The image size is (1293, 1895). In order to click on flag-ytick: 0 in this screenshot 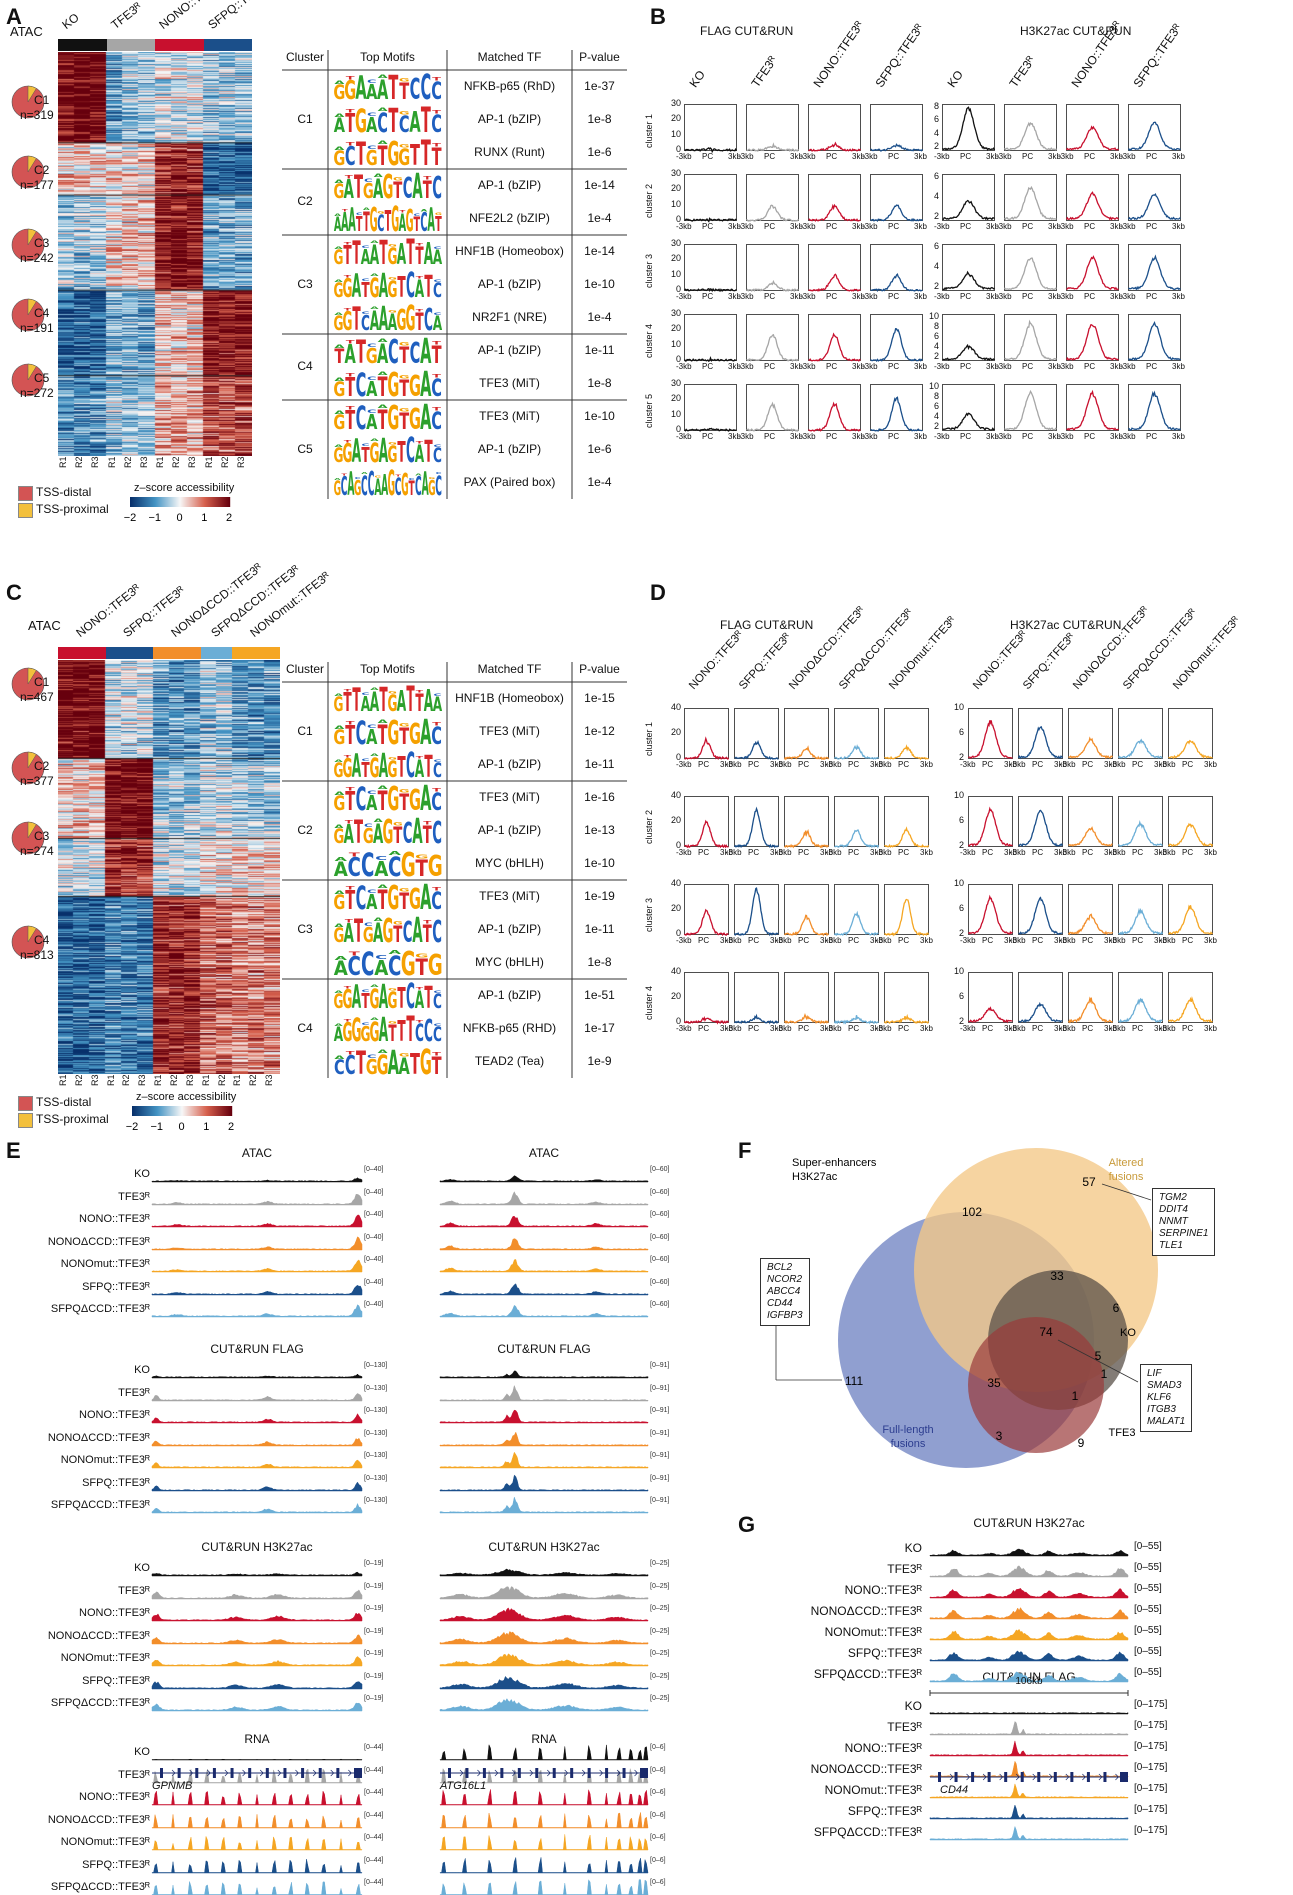, I will do `click(678, 845)`.